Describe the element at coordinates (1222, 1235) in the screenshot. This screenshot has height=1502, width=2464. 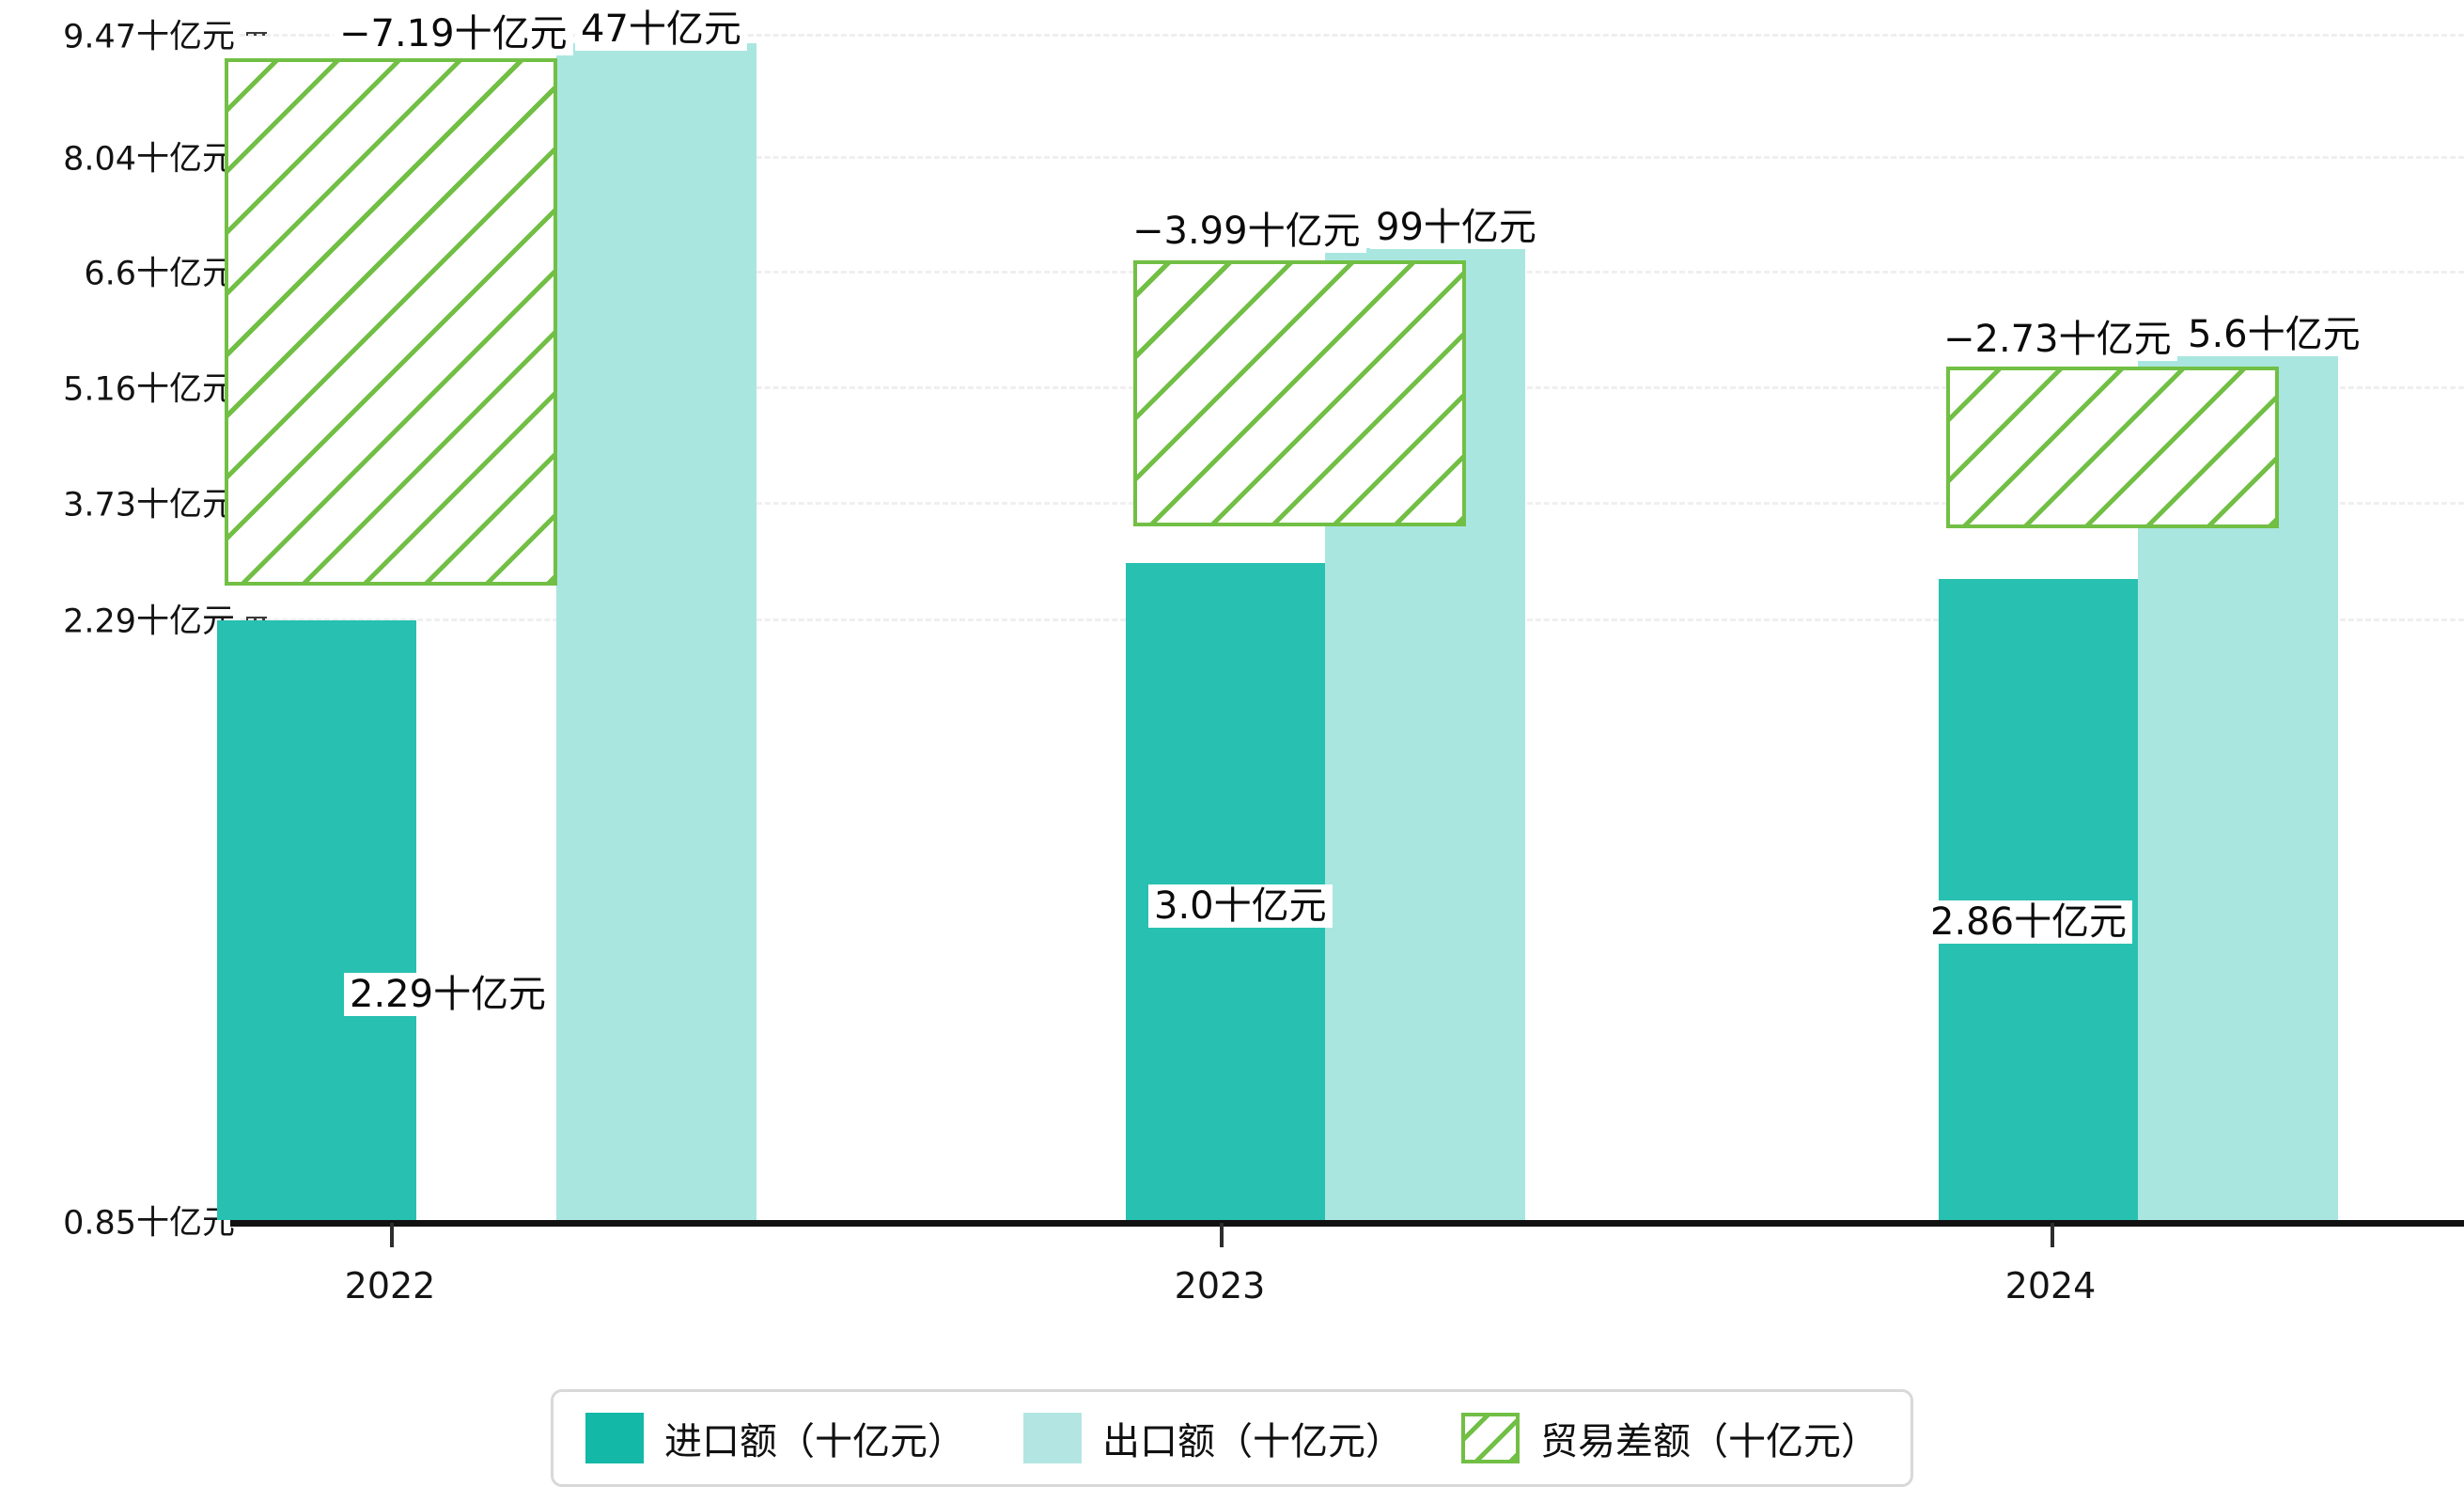
I see `x-tick-mark-2023` at that location.